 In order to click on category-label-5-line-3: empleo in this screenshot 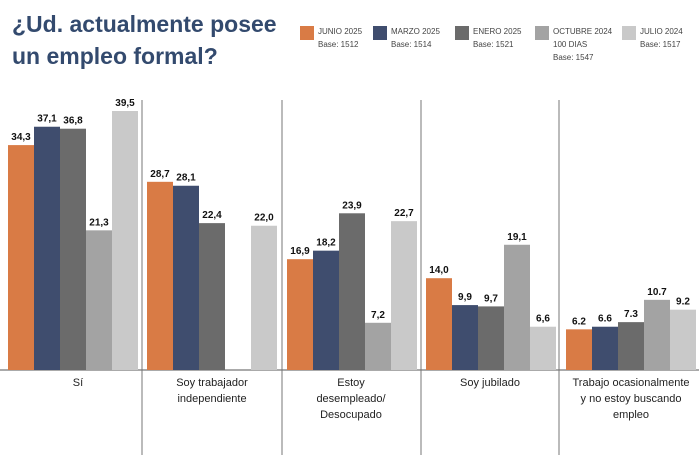, I will do `click(631, 415)`.